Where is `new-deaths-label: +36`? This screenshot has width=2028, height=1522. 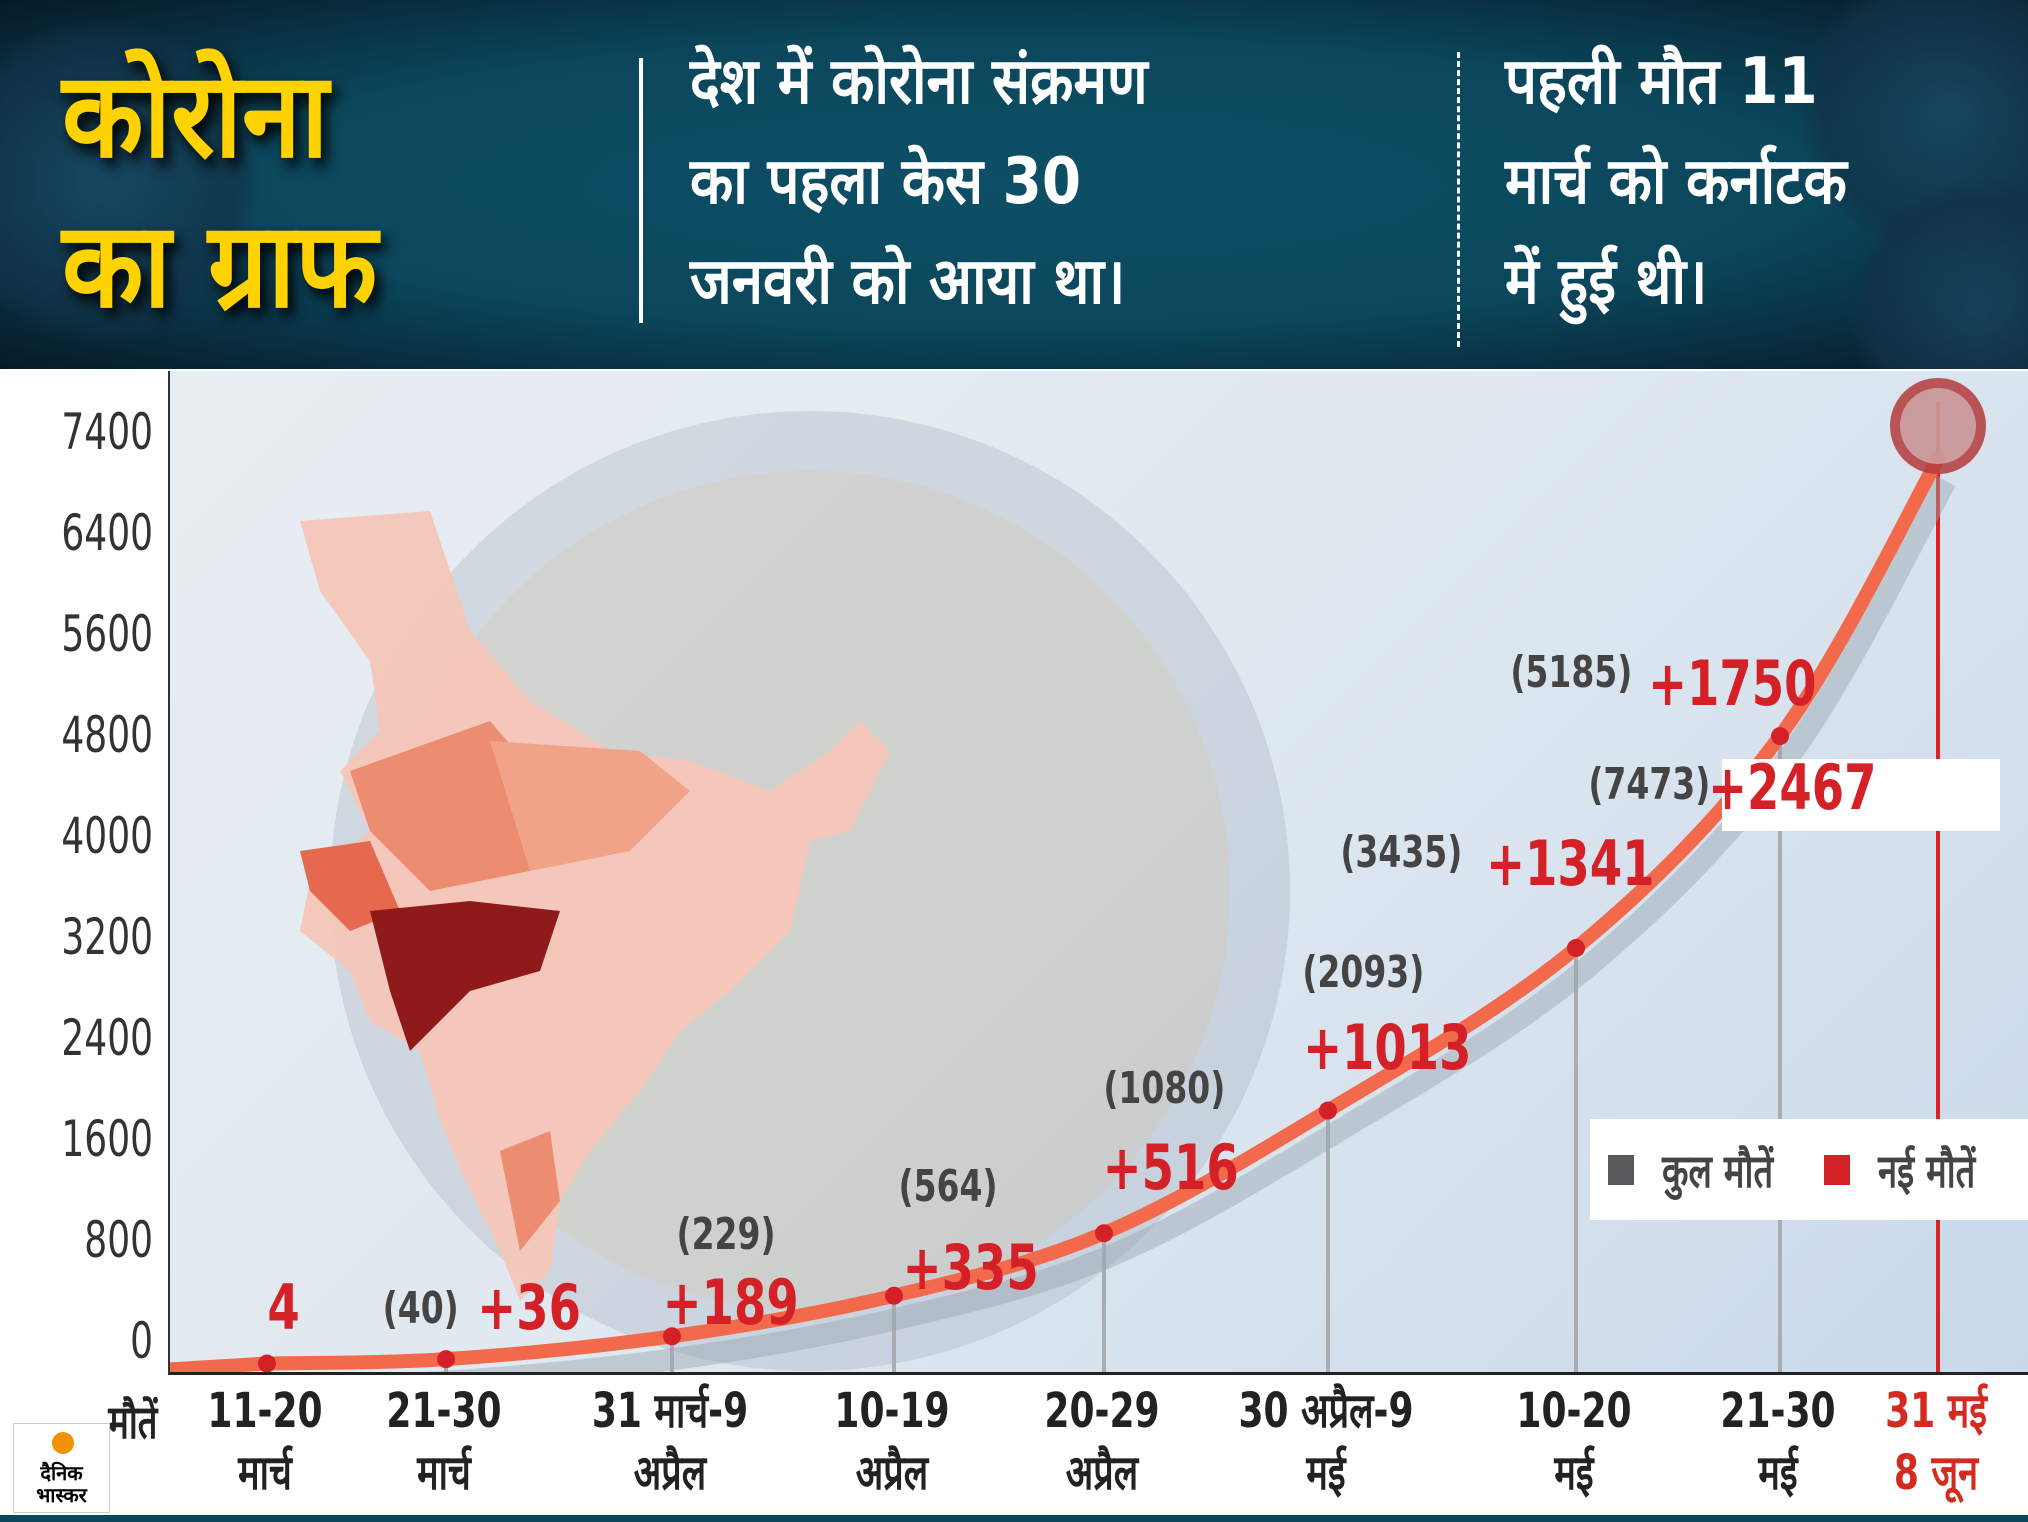
new-deaths-label: +36 is located at coordinates (529, 1307).